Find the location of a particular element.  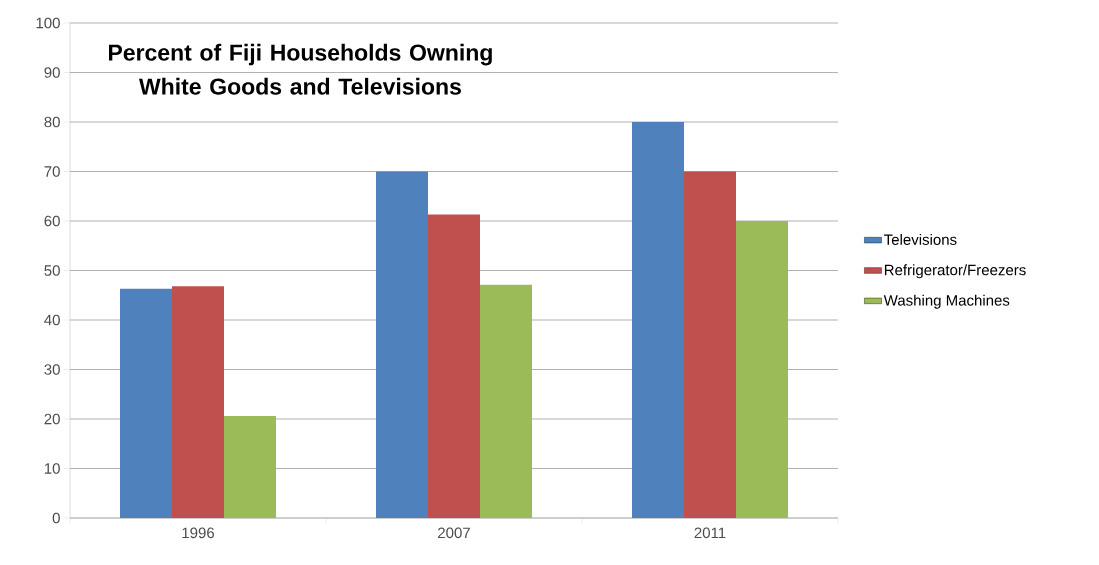

y-tick-label: 0 is located at coordinates (56, 518).